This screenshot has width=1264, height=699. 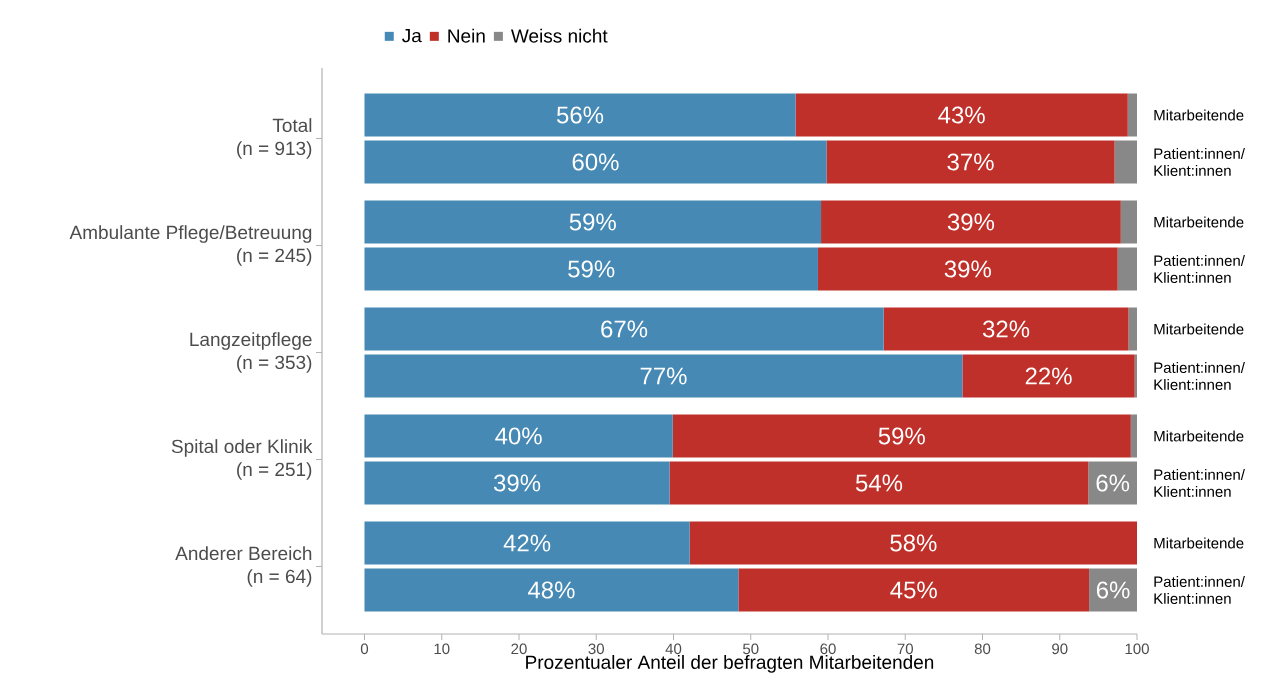 I want to click on text: (n = 353), so click(x=274, y=364).